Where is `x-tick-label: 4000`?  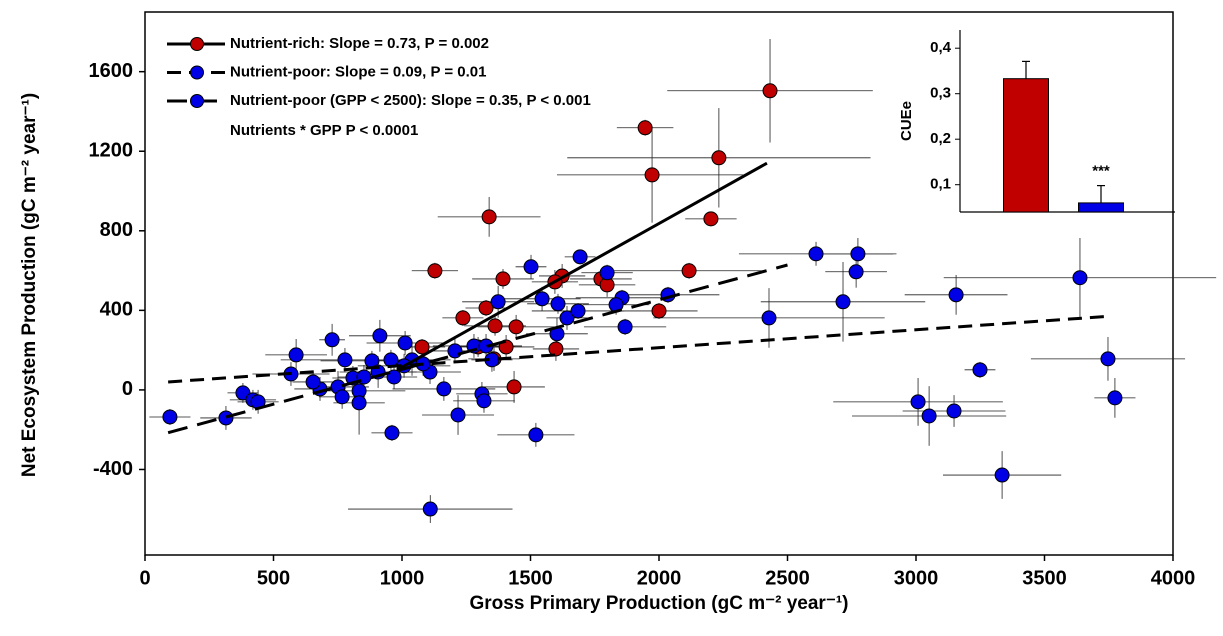 x-tick-label: 4000 is located at coordinates (1173, 578).